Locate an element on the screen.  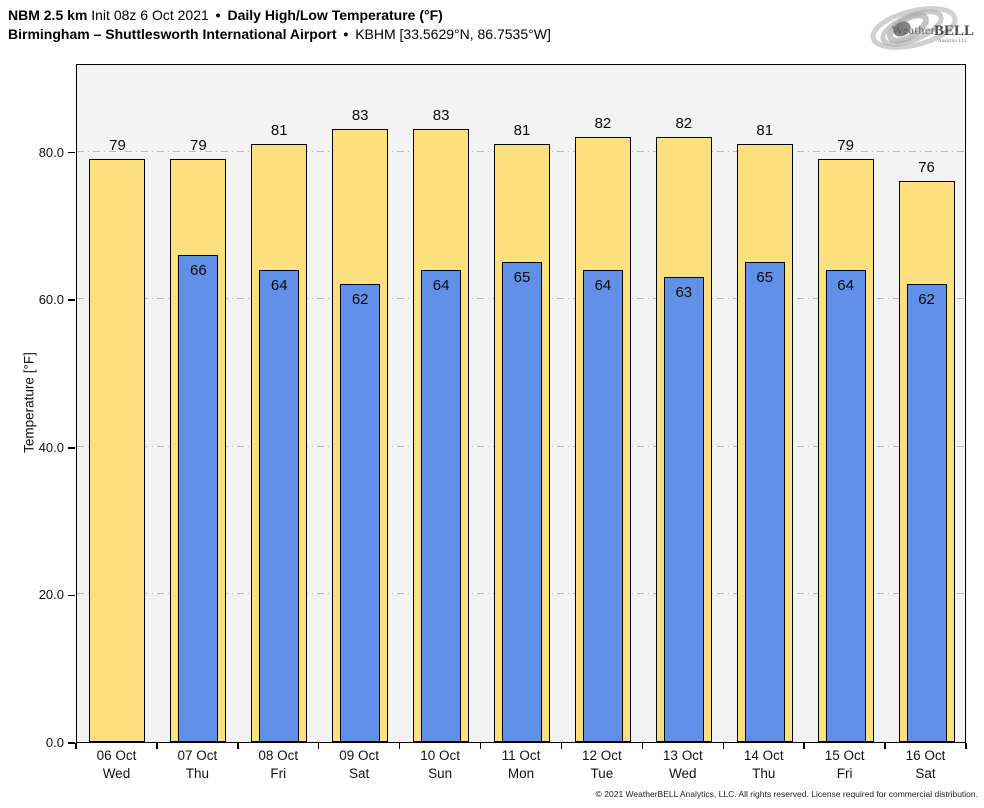
low-value-label: 63 is located at coordinates (684, 293).